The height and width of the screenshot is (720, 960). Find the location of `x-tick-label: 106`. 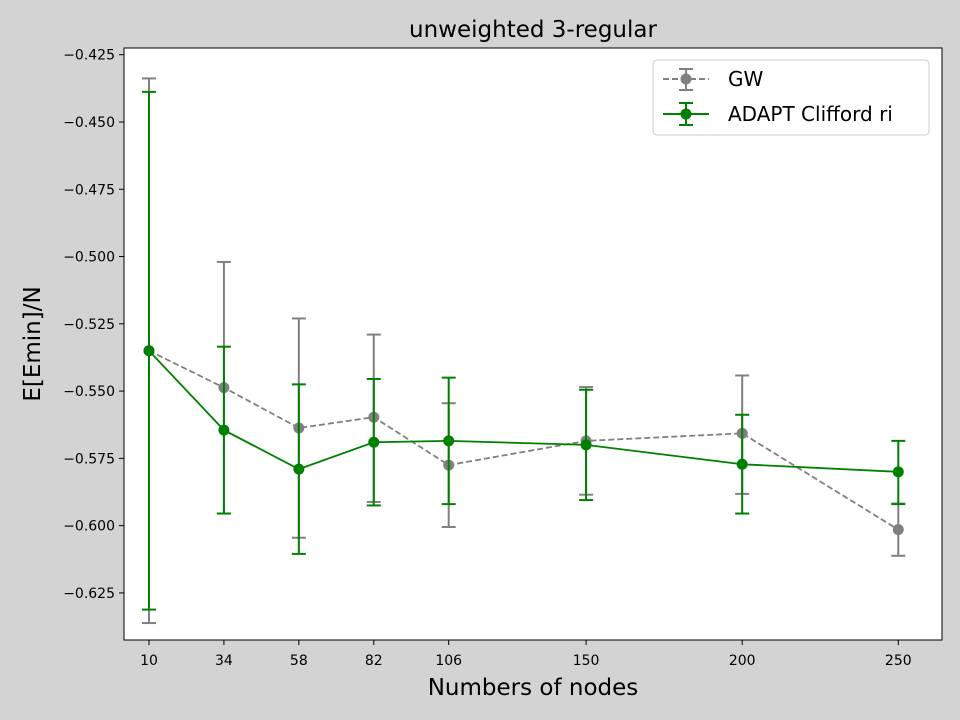

x-tick-label: 106 is located at coordinates (448, 661).